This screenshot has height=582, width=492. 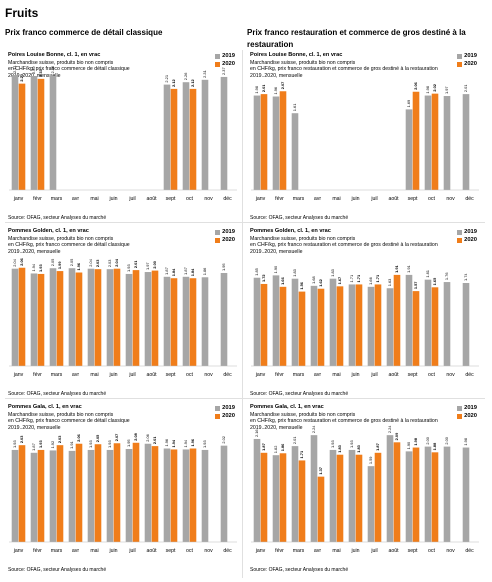 What do you see at coordinates (185, 77) in the screenshot?
I see `data-label-2019-oct: 2.26` at bounding box center [185, 77].